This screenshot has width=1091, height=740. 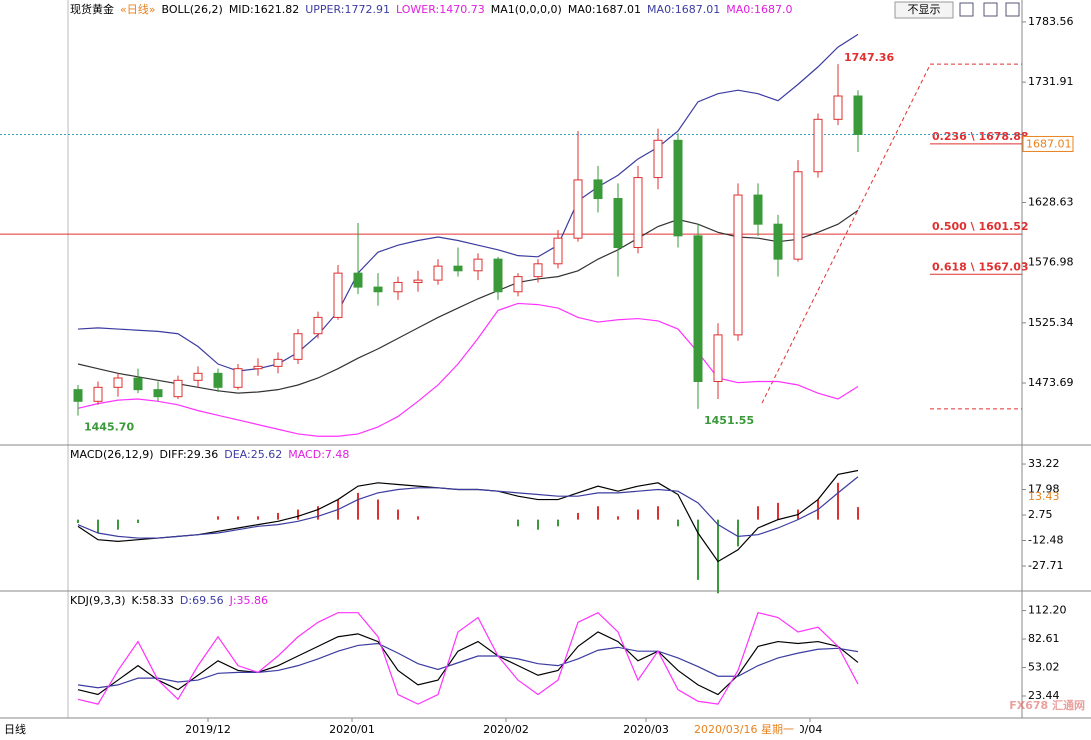 What do you see at coordinates (15, 729) in the screenshot?
I see `period-label: 日线` at bounding box center [15, 729].